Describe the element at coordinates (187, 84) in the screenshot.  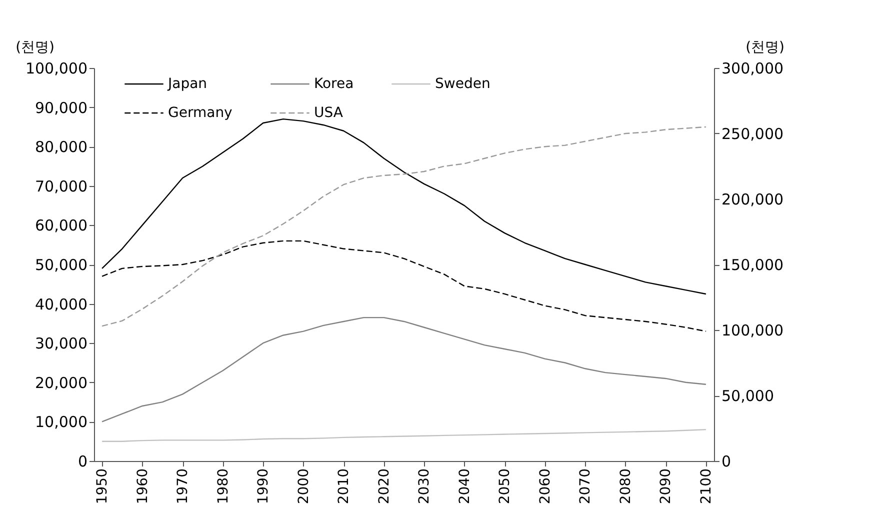
I see `legend-label: Japan` at that location.